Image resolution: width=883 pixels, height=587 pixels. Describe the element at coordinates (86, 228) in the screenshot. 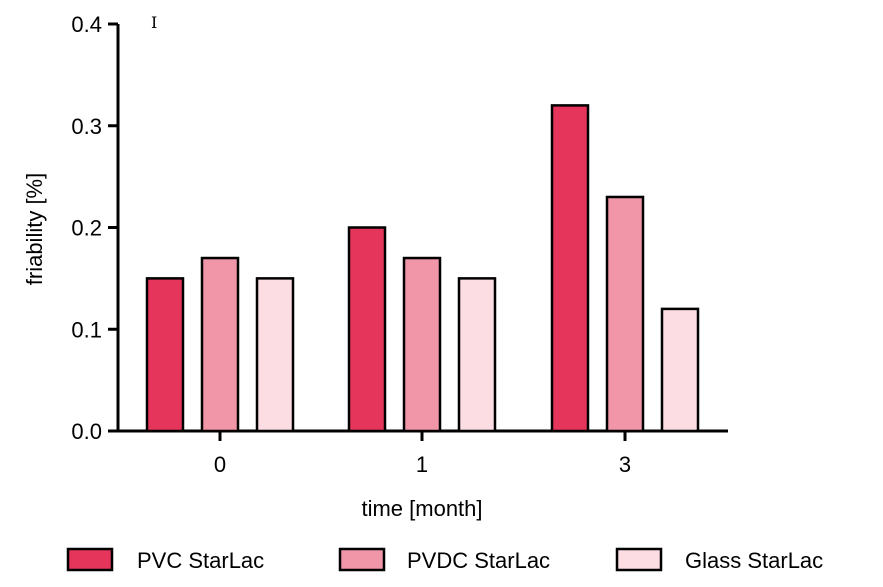

I see `y-tick-label: 0.2` at that location.